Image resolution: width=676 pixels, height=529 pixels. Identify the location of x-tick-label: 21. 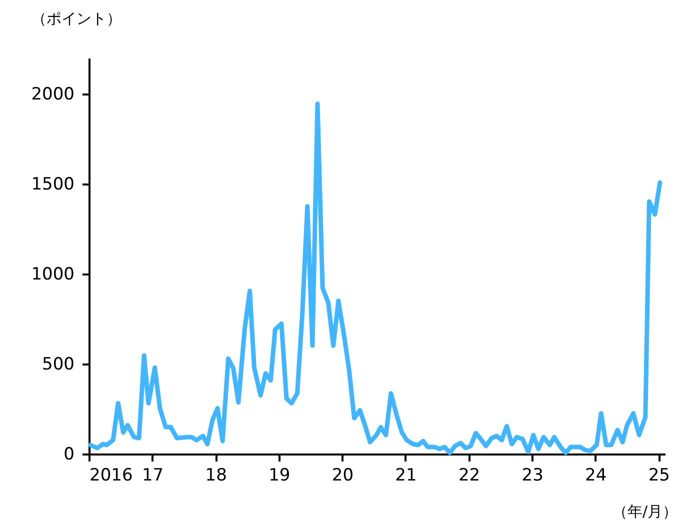
(406, 476).